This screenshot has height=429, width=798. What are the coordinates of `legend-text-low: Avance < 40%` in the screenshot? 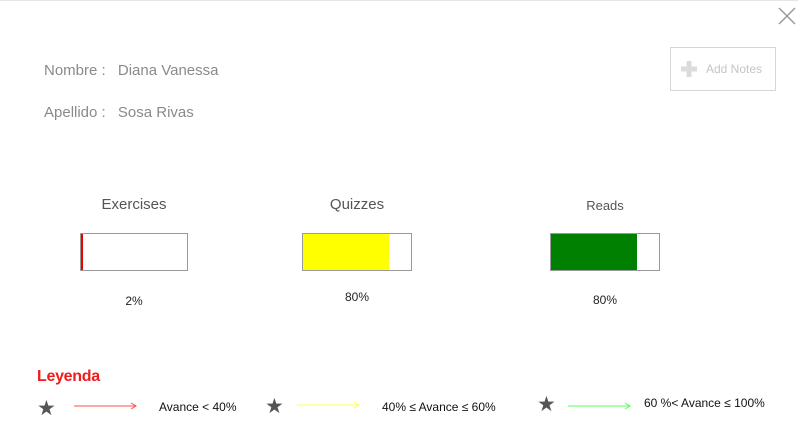 It's located at (198, 407).